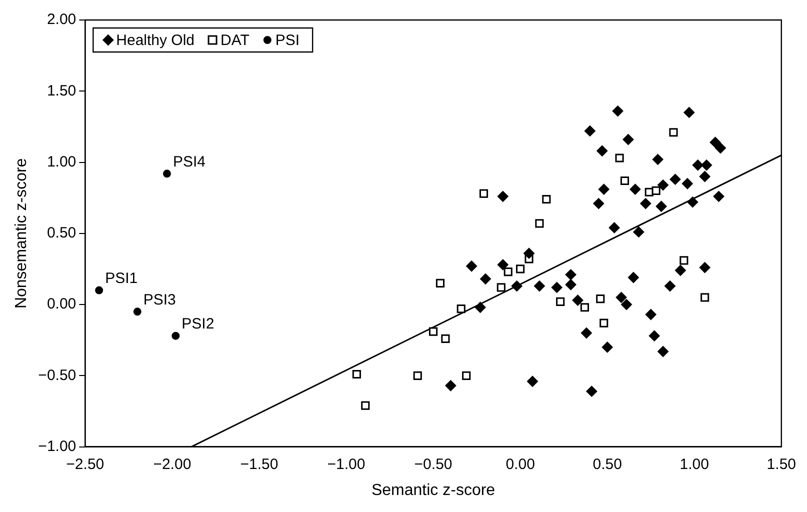 The image size is (807, 512). I want to click on annotation: PSI3, so click(159, 299).